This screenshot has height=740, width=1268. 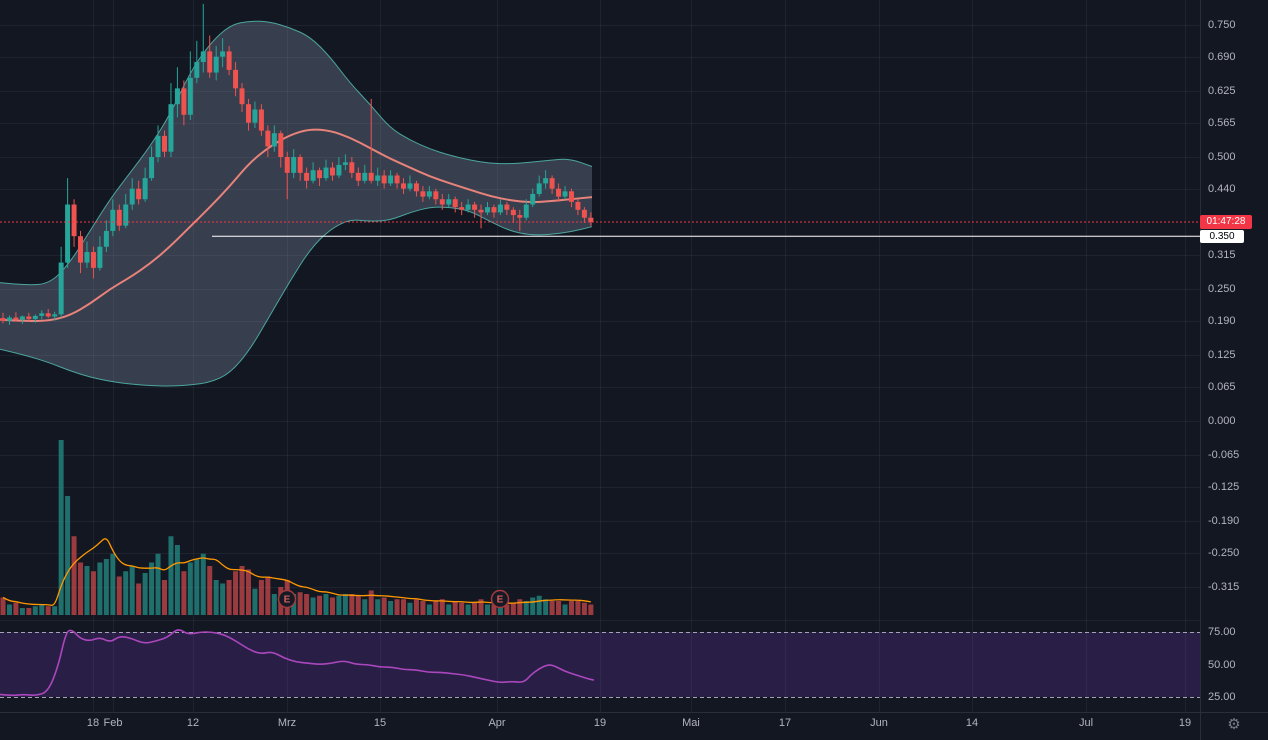 What do you see at coordinates (785, 723) in the screenshot?
I see `time-axis-label: 17` at bounding box center [785, 723].